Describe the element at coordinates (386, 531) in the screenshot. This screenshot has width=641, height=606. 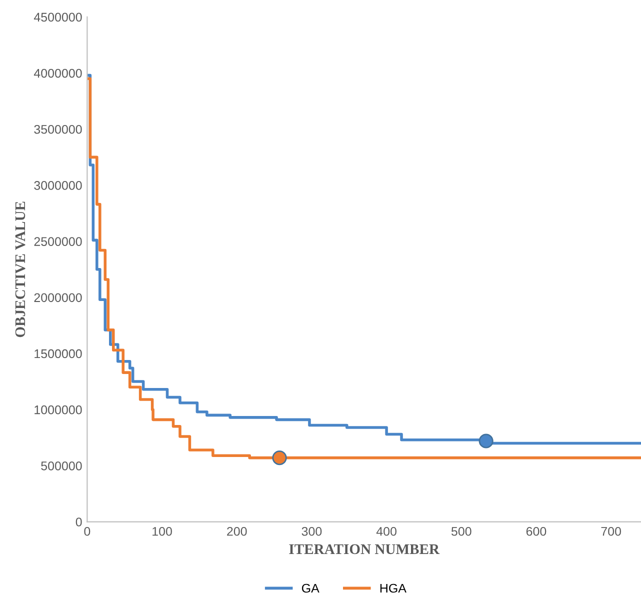
I see `x-tick-label: 400` at that location.